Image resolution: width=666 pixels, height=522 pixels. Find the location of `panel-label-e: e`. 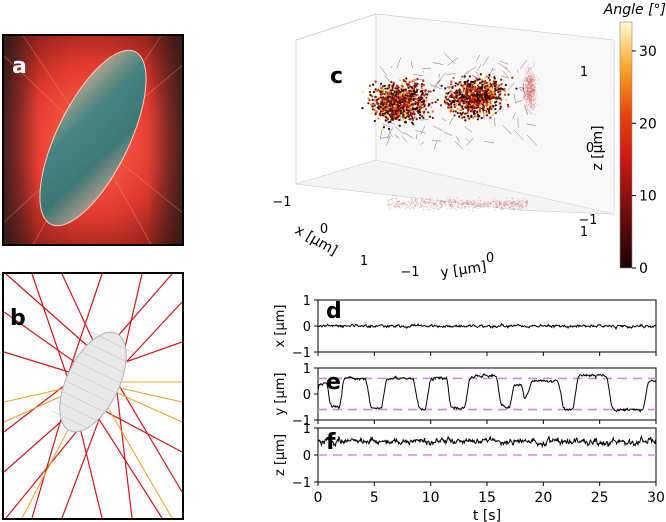

panel-label-e: e is located at coordinates (333, 382).